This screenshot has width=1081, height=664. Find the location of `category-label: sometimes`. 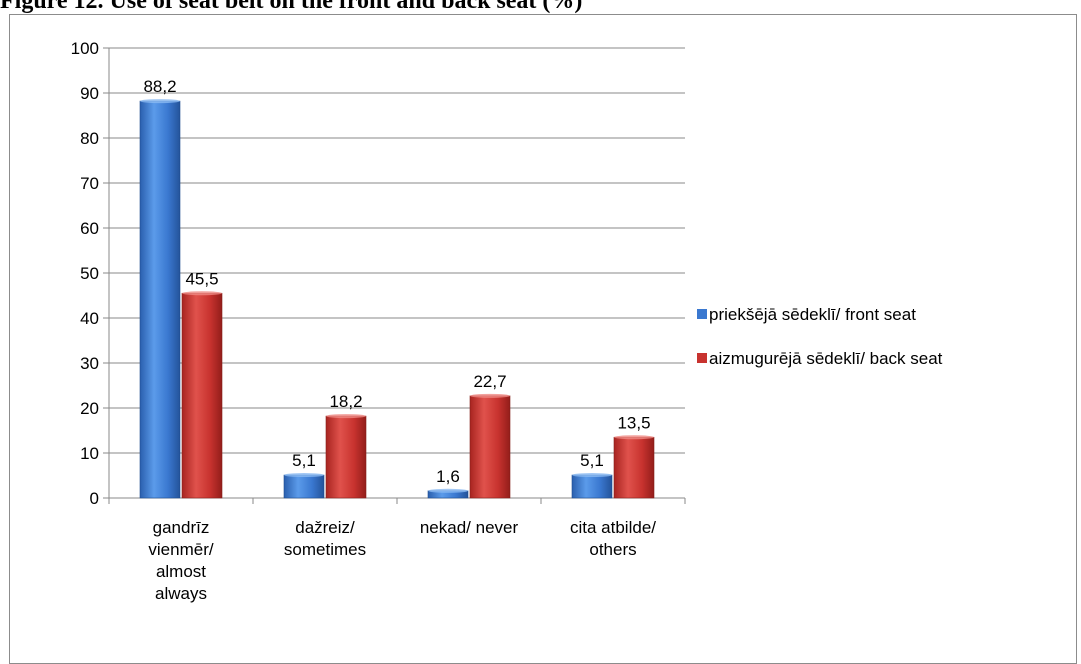

category-label: sometimes is located at coordinates (325, 549).